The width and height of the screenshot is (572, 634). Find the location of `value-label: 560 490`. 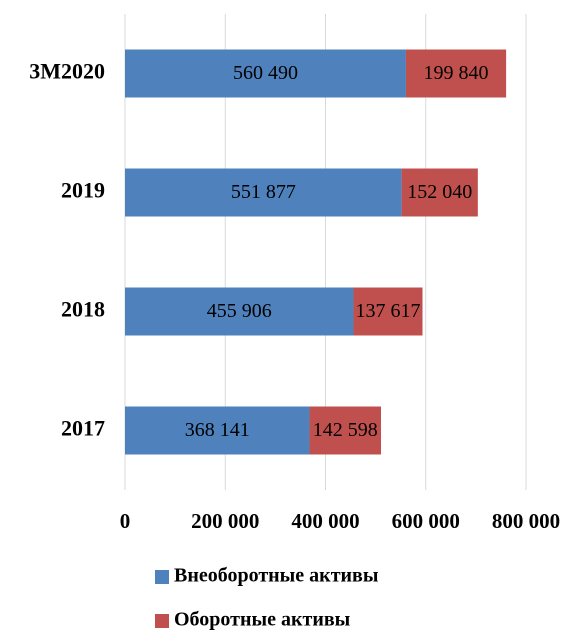

value-label: 560 490 is located at coordinates (265, 73).